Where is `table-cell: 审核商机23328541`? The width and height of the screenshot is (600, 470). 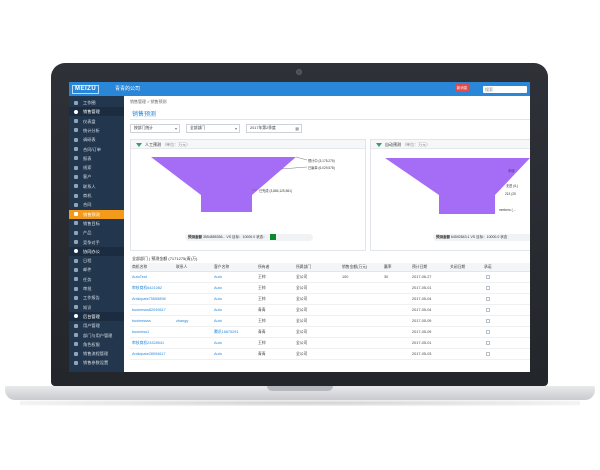 table-cell: 审核商机23328541 is located at coordinates (148, 343).